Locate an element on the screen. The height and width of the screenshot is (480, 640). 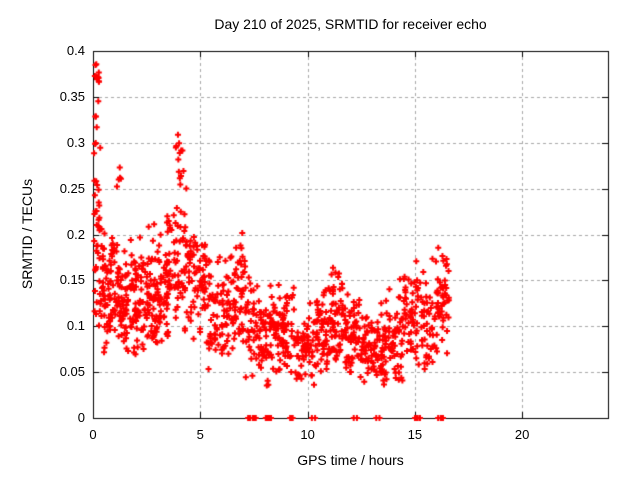
y-tick-label: 0.35 is located at coordinates (72, 96).